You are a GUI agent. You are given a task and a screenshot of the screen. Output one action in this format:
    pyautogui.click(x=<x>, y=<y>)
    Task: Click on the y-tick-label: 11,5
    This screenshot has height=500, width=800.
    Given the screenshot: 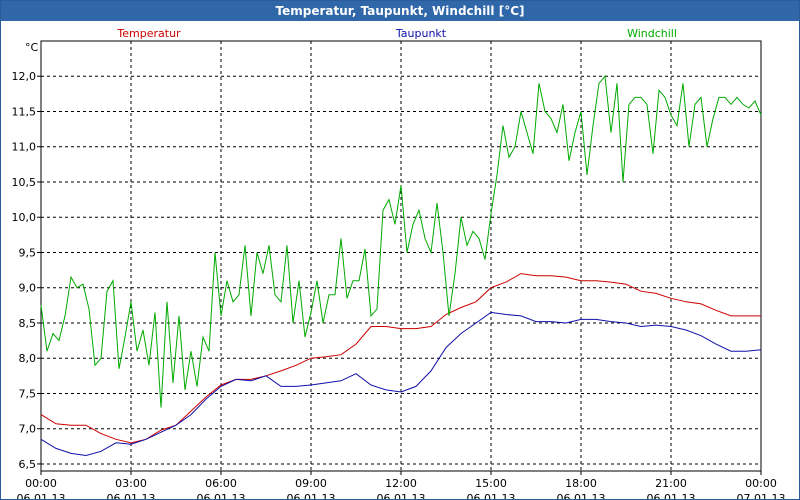 What is the action you would take?
    pyautogui.click(x=24, y=111)
    